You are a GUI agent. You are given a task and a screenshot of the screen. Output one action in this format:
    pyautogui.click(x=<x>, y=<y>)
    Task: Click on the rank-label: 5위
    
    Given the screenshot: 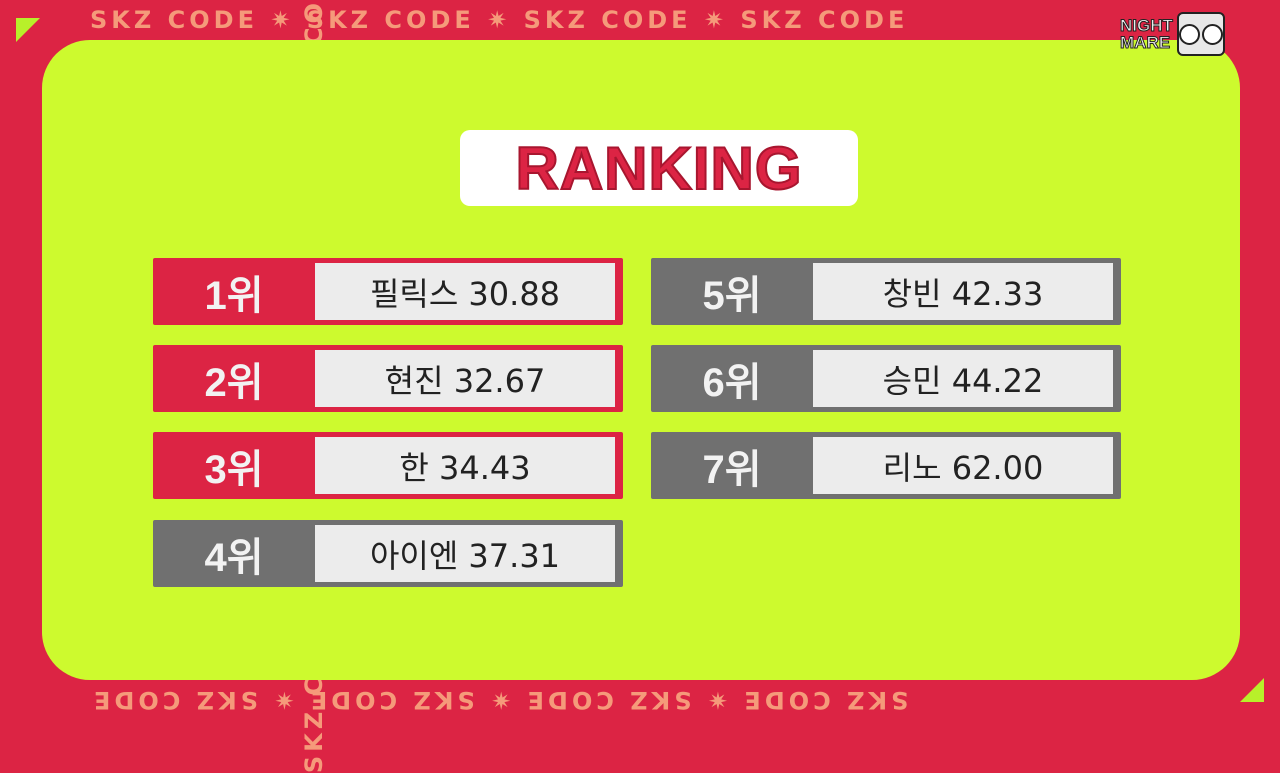 What is the action you would take?
    pyautogui.click(x=732, y=295)
    